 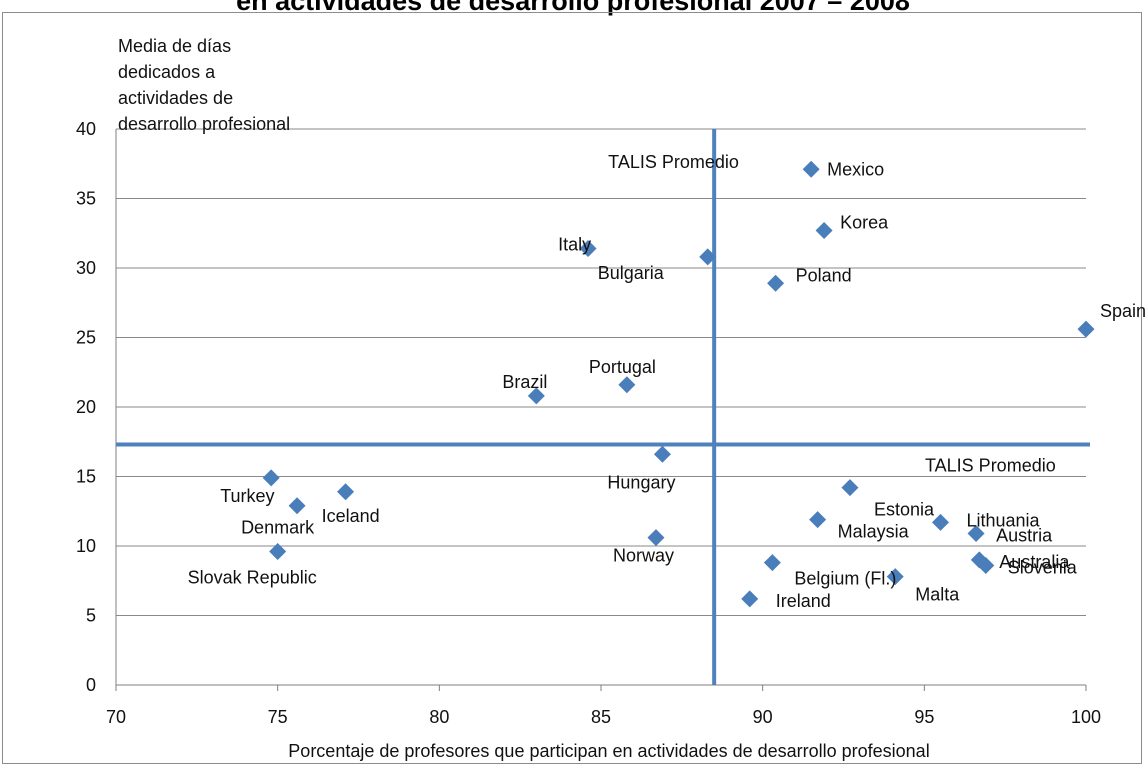 I want to click on x-tick-label: 95, so click(x=924, y=717).